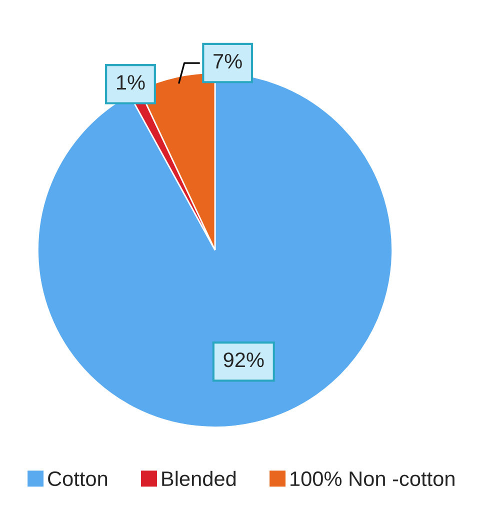 This screenshot has height=509, width=484. I want to click on data-label: 92%, so click(244, 360).